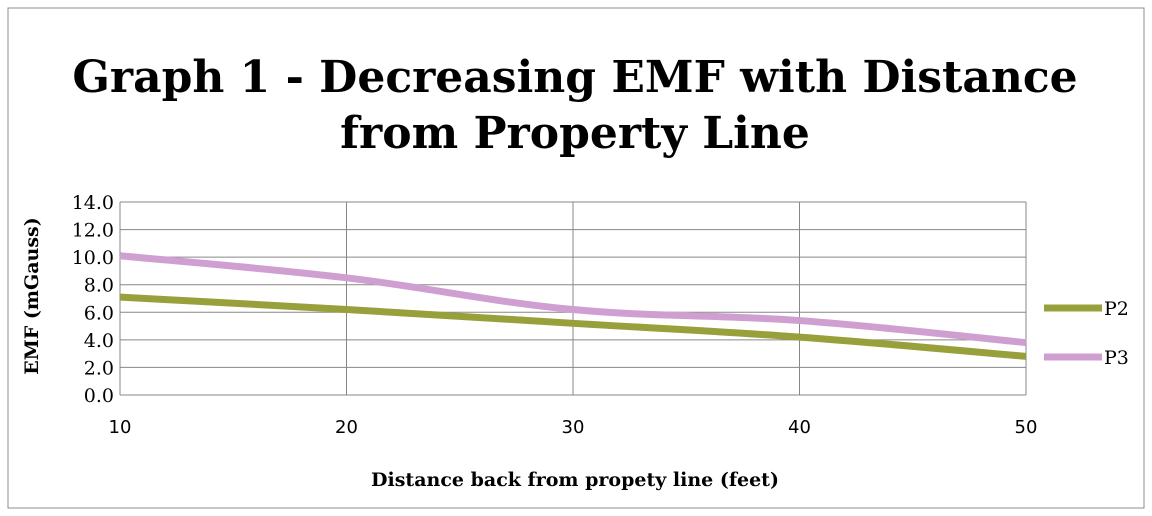 The image size is (1152, 516). What do you see at coordinates (799, 427) in the screenshot?
I see `x-tick-label: 40` at bounding box center [799, 427].